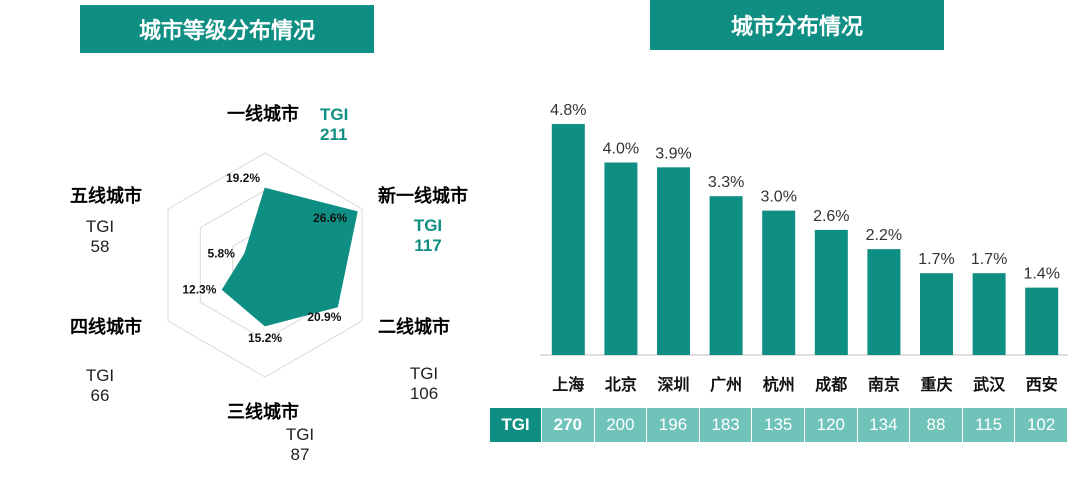  I want to click on bar-category-label: 上海, so click(568, 384).